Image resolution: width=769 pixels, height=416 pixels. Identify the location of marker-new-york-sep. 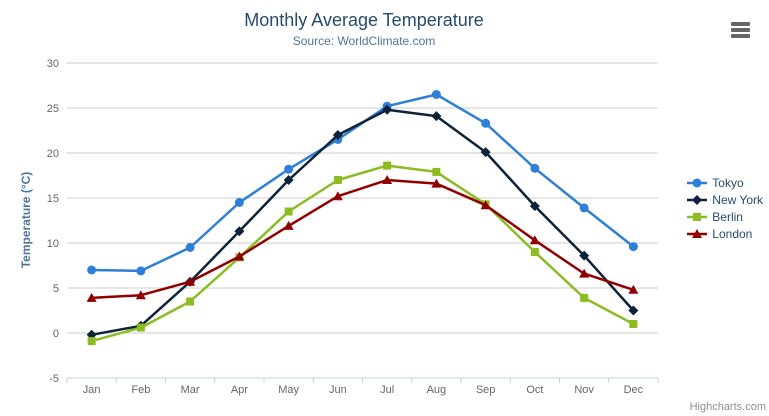
(485, 152).